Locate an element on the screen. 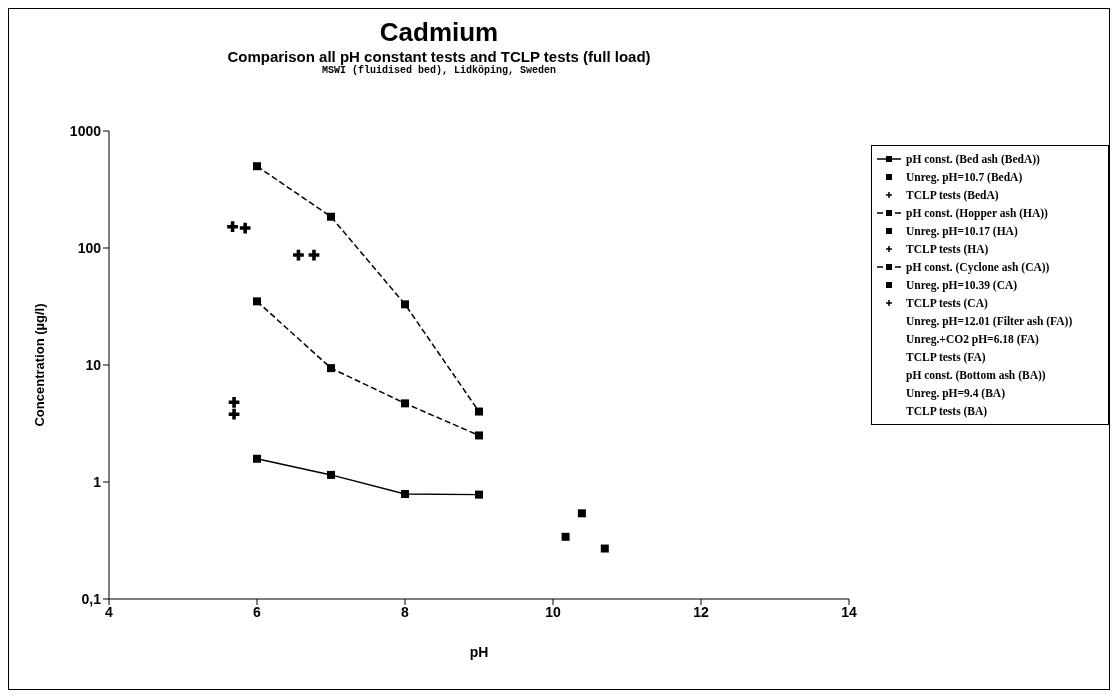  text: pH const. (Bottom ash (BA)) is located at coordinates (976, 375).